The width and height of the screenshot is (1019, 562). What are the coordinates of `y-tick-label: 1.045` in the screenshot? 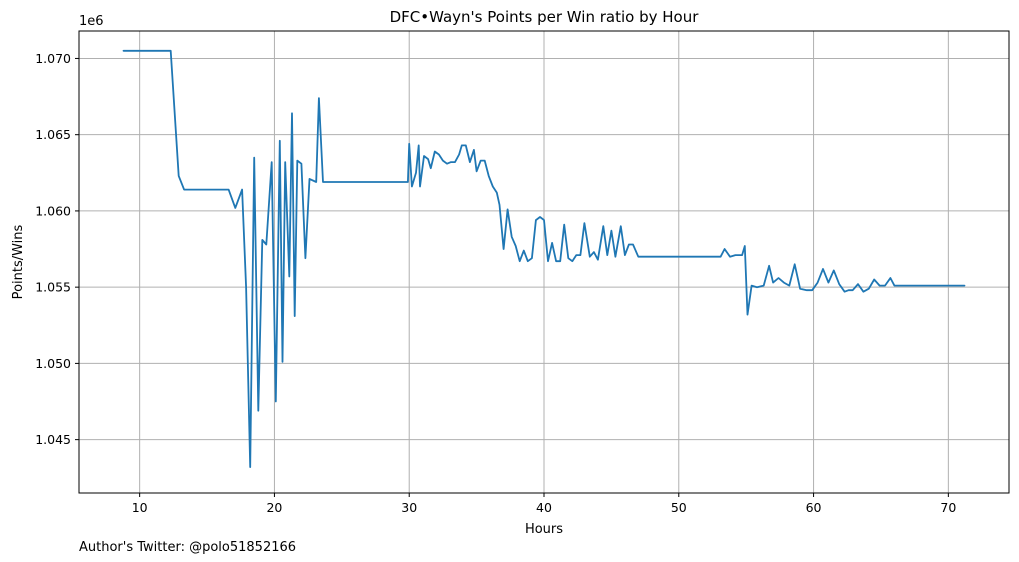 It's located at (53, 439).